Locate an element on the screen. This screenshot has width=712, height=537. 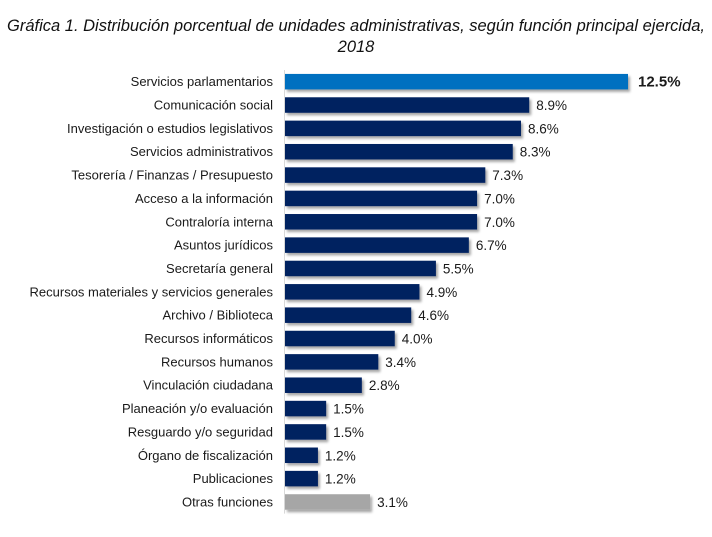
category-label-secretaria-general: Secretaría general is located at coordinates (219, 268).